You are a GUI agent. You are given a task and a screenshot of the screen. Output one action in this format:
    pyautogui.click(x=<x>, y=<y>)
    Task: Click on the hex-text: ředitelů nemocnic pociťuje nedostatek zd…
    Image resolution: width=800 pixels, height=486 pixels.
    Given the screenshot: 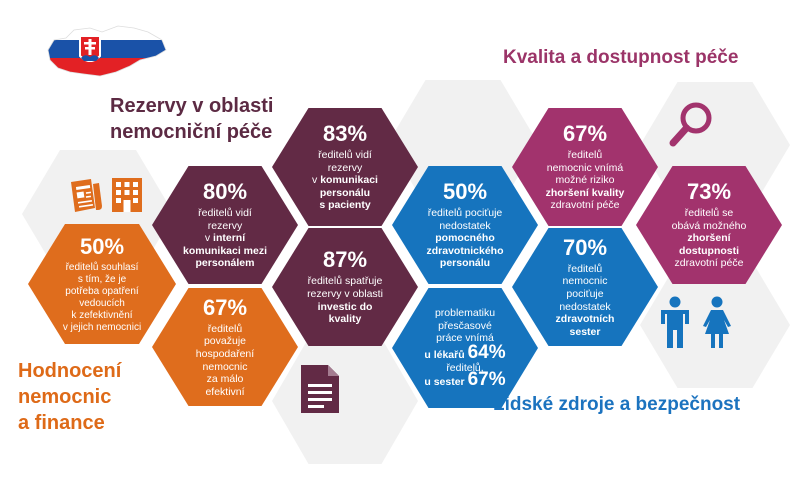 What is the action you would take?
    pyautogui.click(x=585, y=300)
    